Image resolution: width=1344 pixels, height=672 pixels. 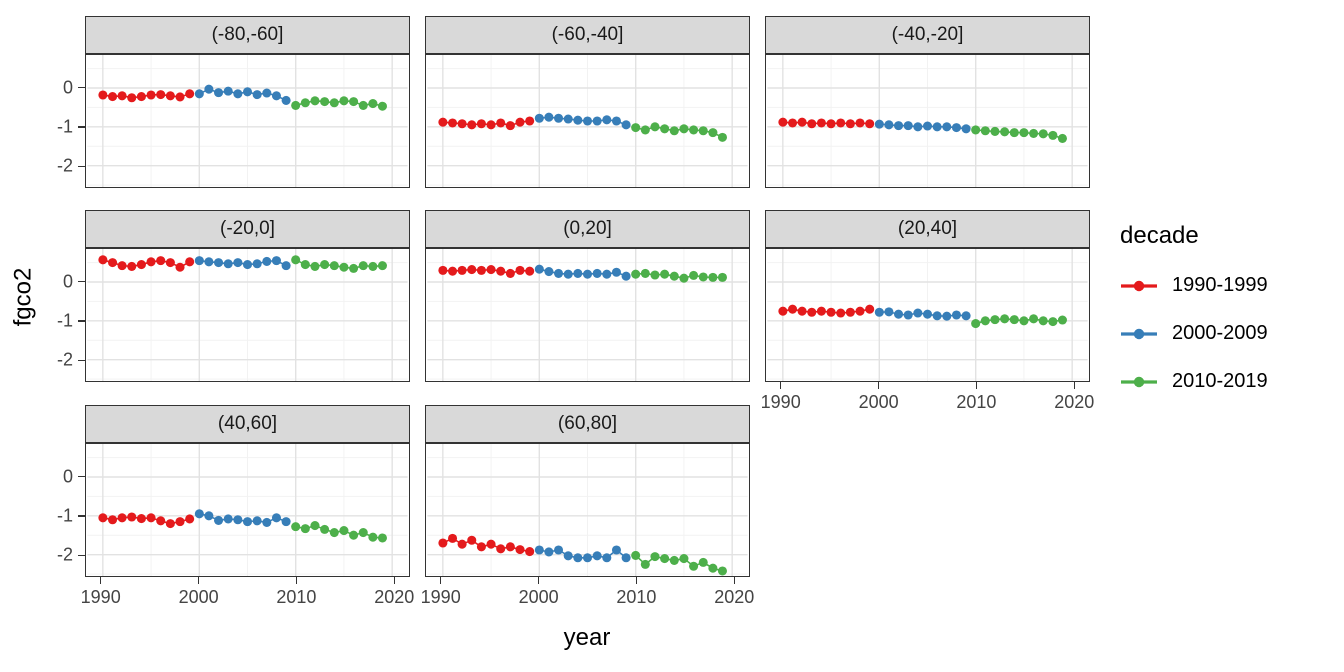 I want to click on facet-strip: (-20,0], so click(x=247, y=229).